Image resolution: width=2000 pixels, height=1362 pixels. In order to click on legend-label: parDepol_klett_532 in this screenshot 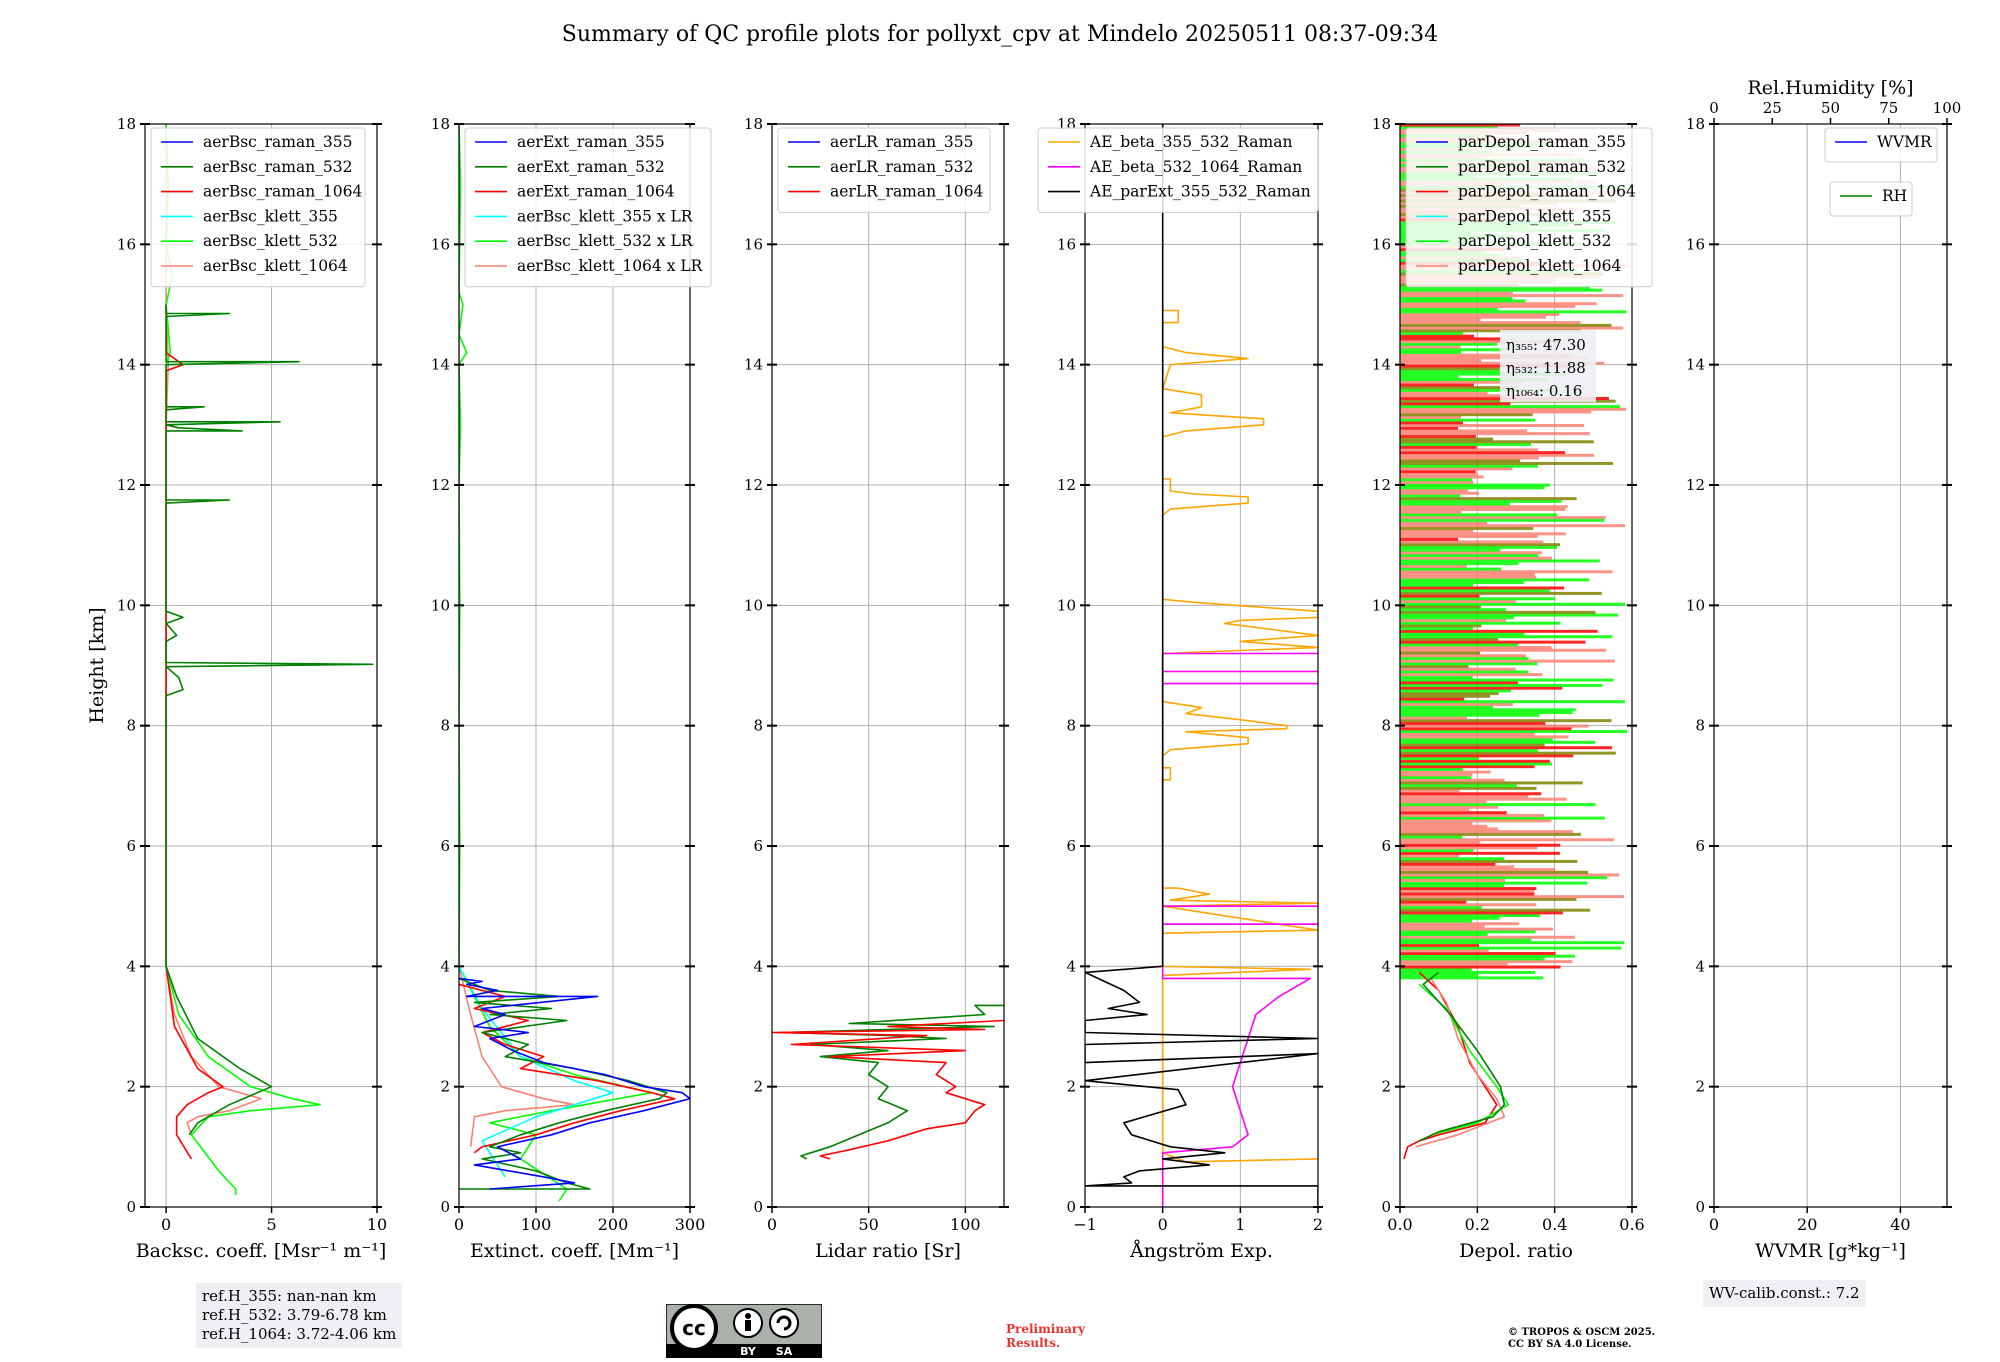, I will do `click(1534, 241)`.